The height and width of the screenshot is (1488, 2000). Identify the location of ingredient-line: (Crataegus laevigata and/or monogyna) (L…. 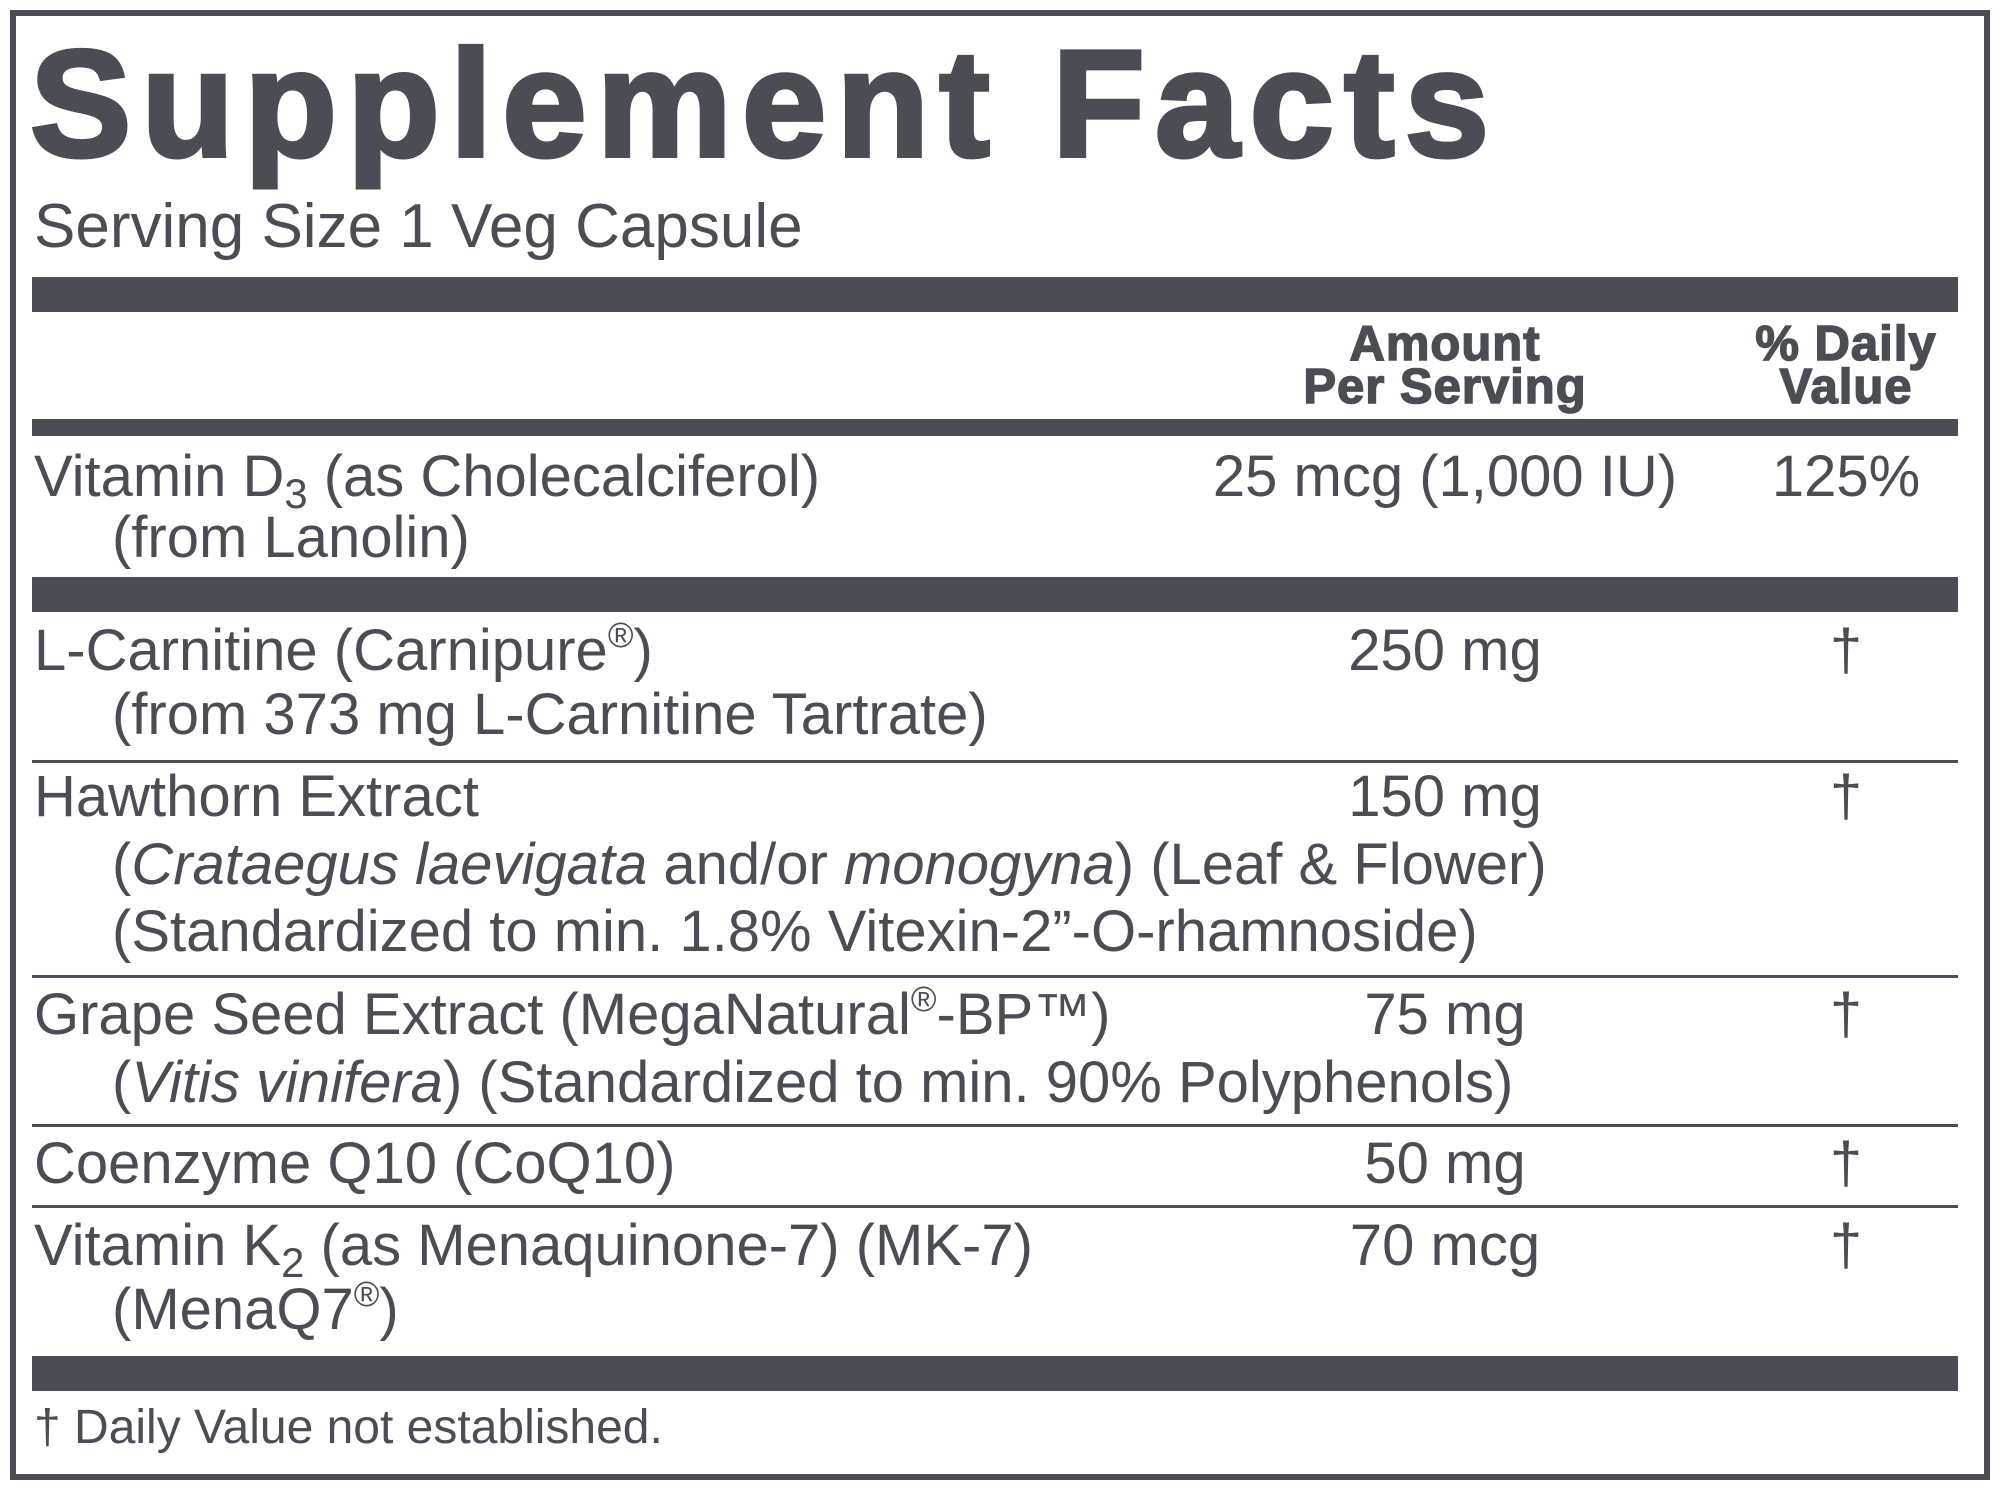
(829, 865).